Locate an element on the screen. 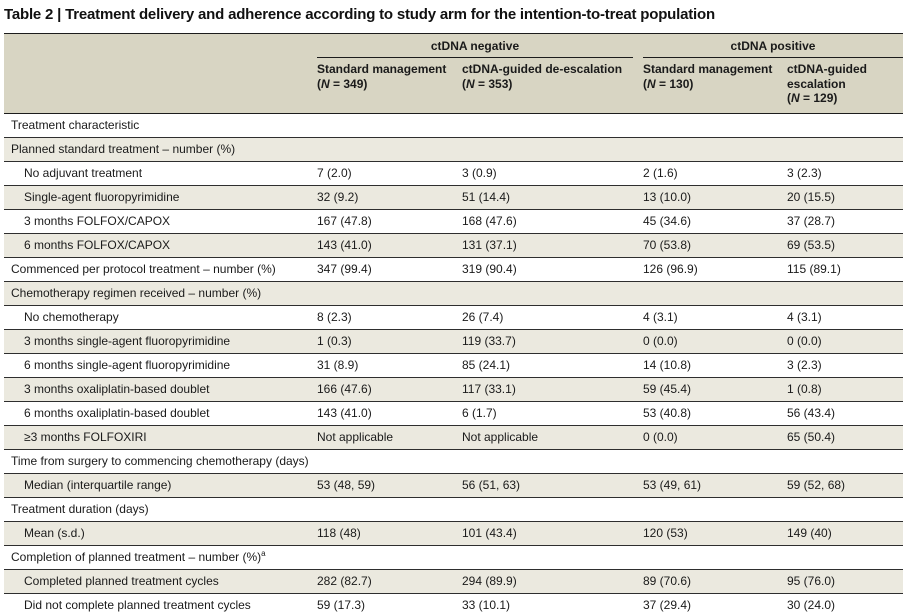  row-label-cell: Planned standard treatment – number (%) is located at coordinates (453, 149).